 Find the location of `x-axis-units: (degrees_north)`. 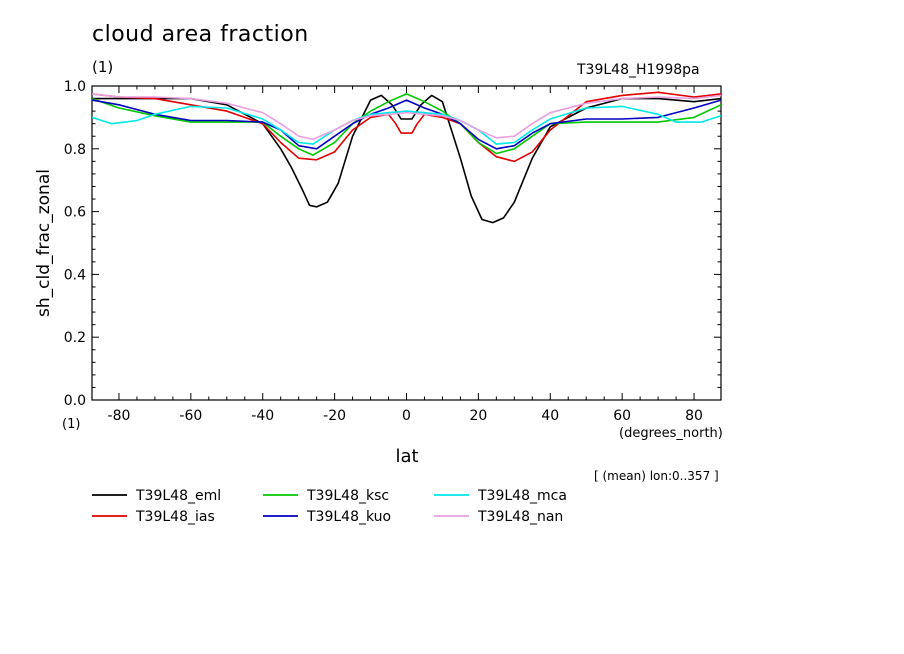

x-axis-units: (degrees_north) is located at coordinates (671, 433).